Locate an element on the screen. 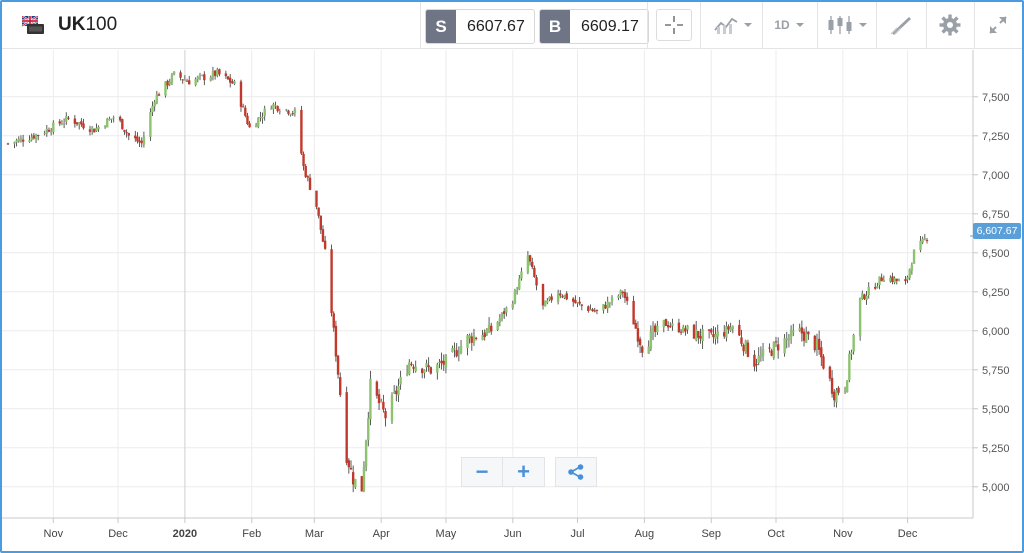  zoom-in-button: + is located at coordinates (524, 472).